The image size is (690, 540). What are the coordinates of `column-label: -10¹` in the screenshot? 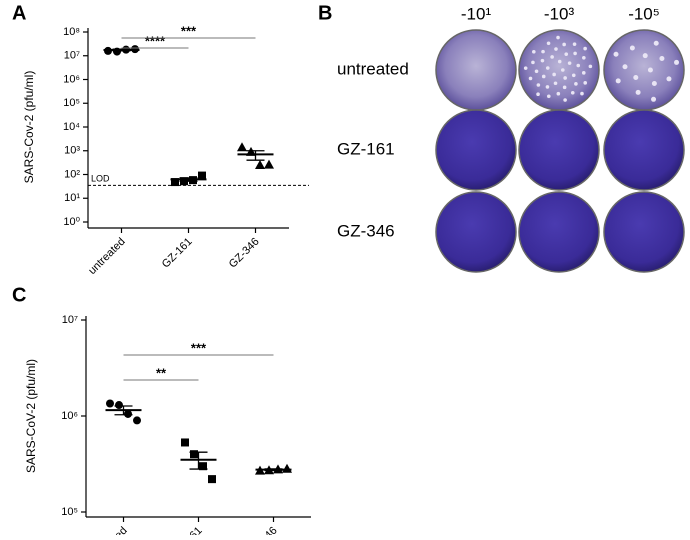 It's located at (476, 13).